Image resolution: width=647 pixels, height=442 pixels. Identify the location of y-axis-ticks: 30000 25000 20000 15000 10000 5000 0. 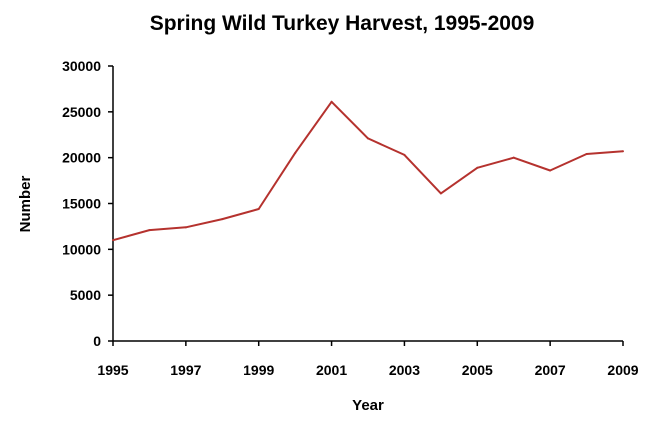
(87, 203).